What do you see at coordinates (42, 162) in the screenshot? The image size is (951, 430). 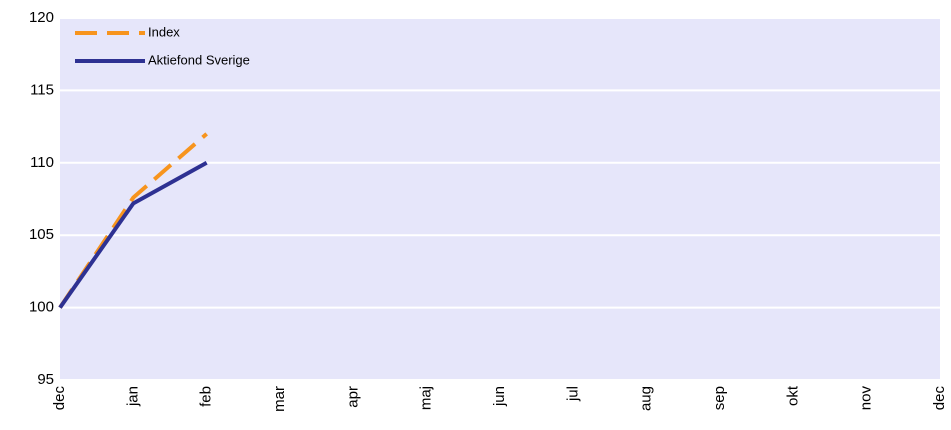 I see `y-tick-label: 110` at bounding box center [42, 162].